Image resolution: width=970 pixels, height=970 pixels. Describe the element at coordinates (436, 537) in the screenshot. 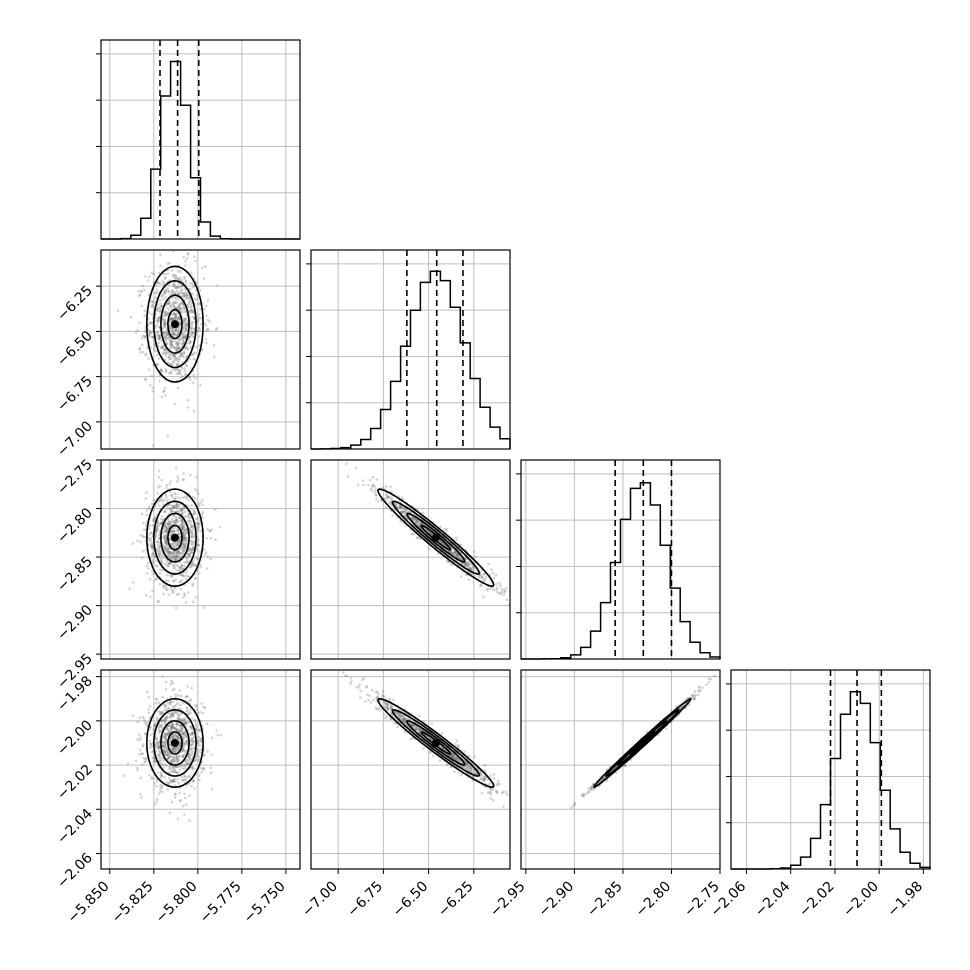

I see `density-contour` at that location.